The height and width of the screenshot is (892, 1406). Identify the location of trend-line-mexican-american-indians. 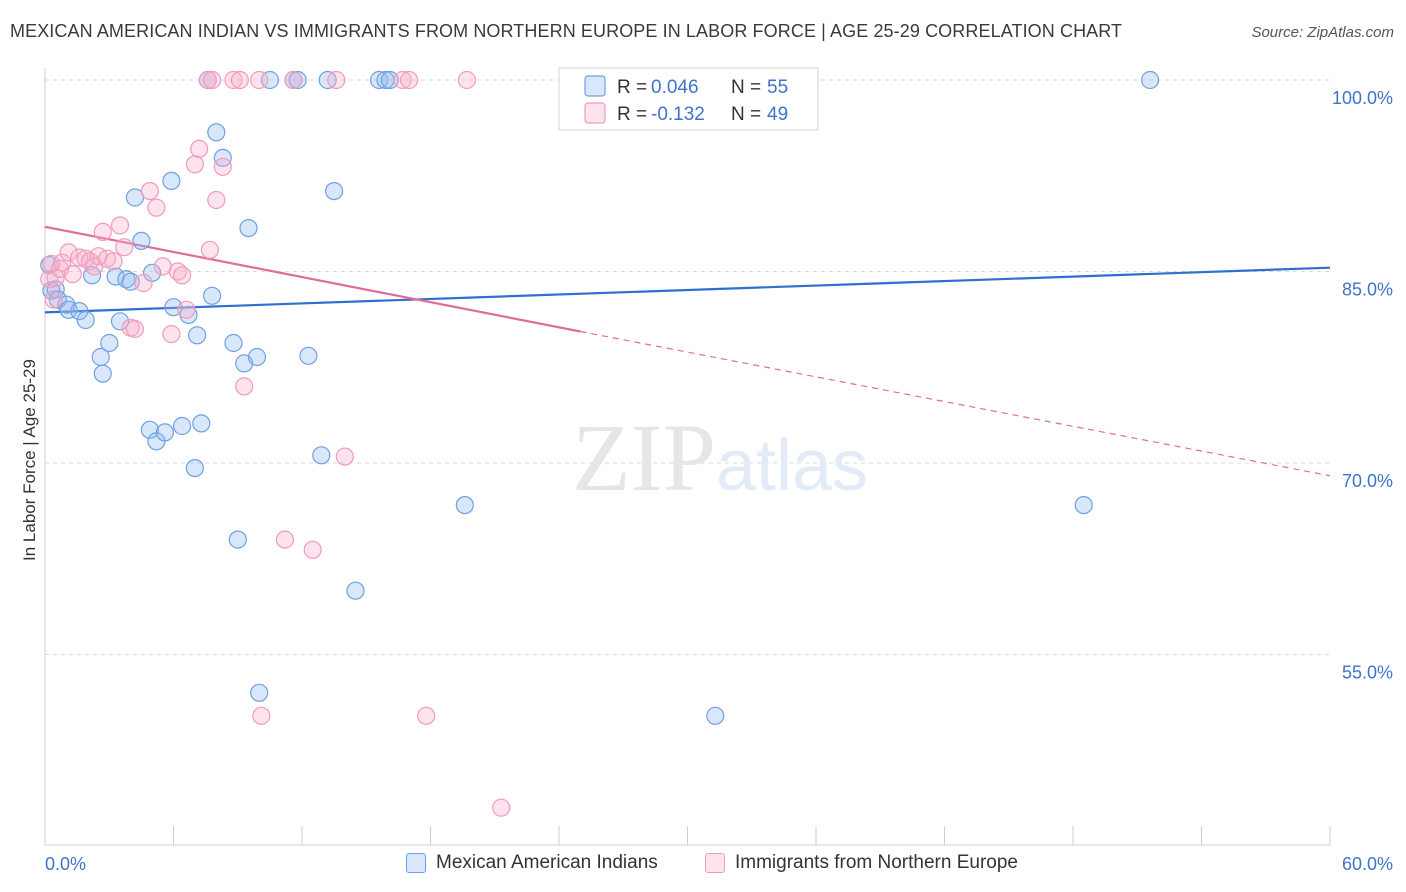
(687, 290).